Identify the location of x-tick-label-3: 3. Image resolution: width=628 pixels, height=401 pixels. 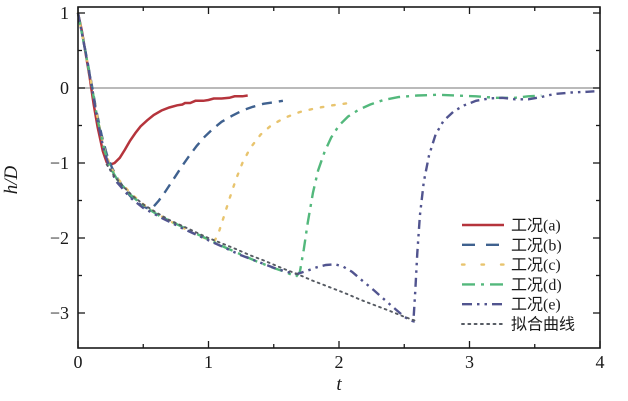
(469, 362).